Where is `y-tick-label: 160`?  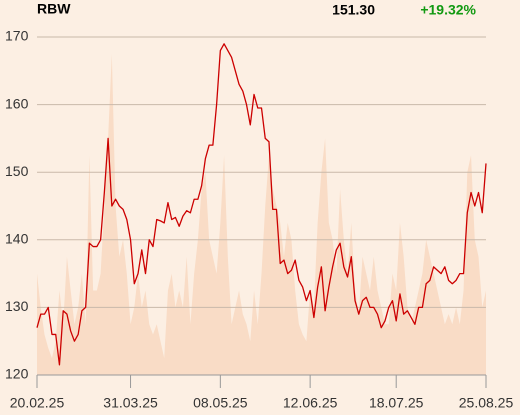
y-tick-label: 160 is located at coordinates (17, 103).